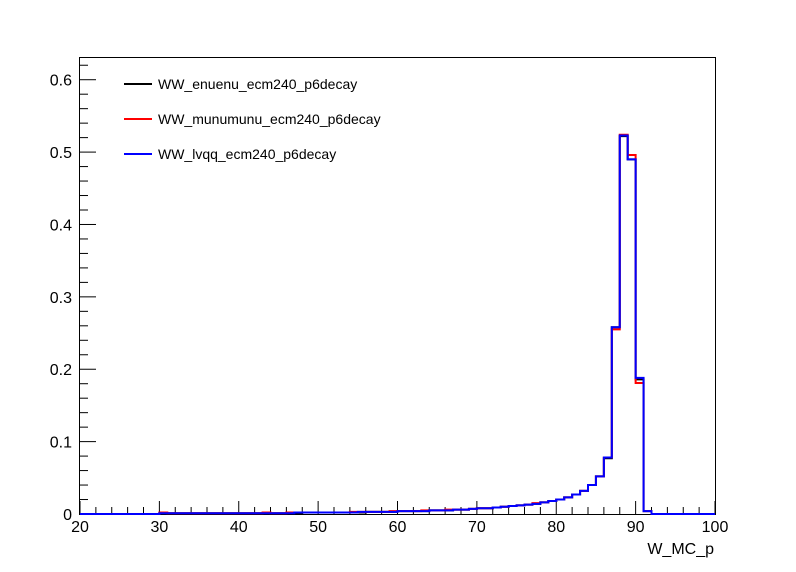  What do you see at coordinates (269, 119) in the screenshot?
I see `legend-entry-label: WW_munumunu_ecm240_p6decay` at bounding box center [269, 119].